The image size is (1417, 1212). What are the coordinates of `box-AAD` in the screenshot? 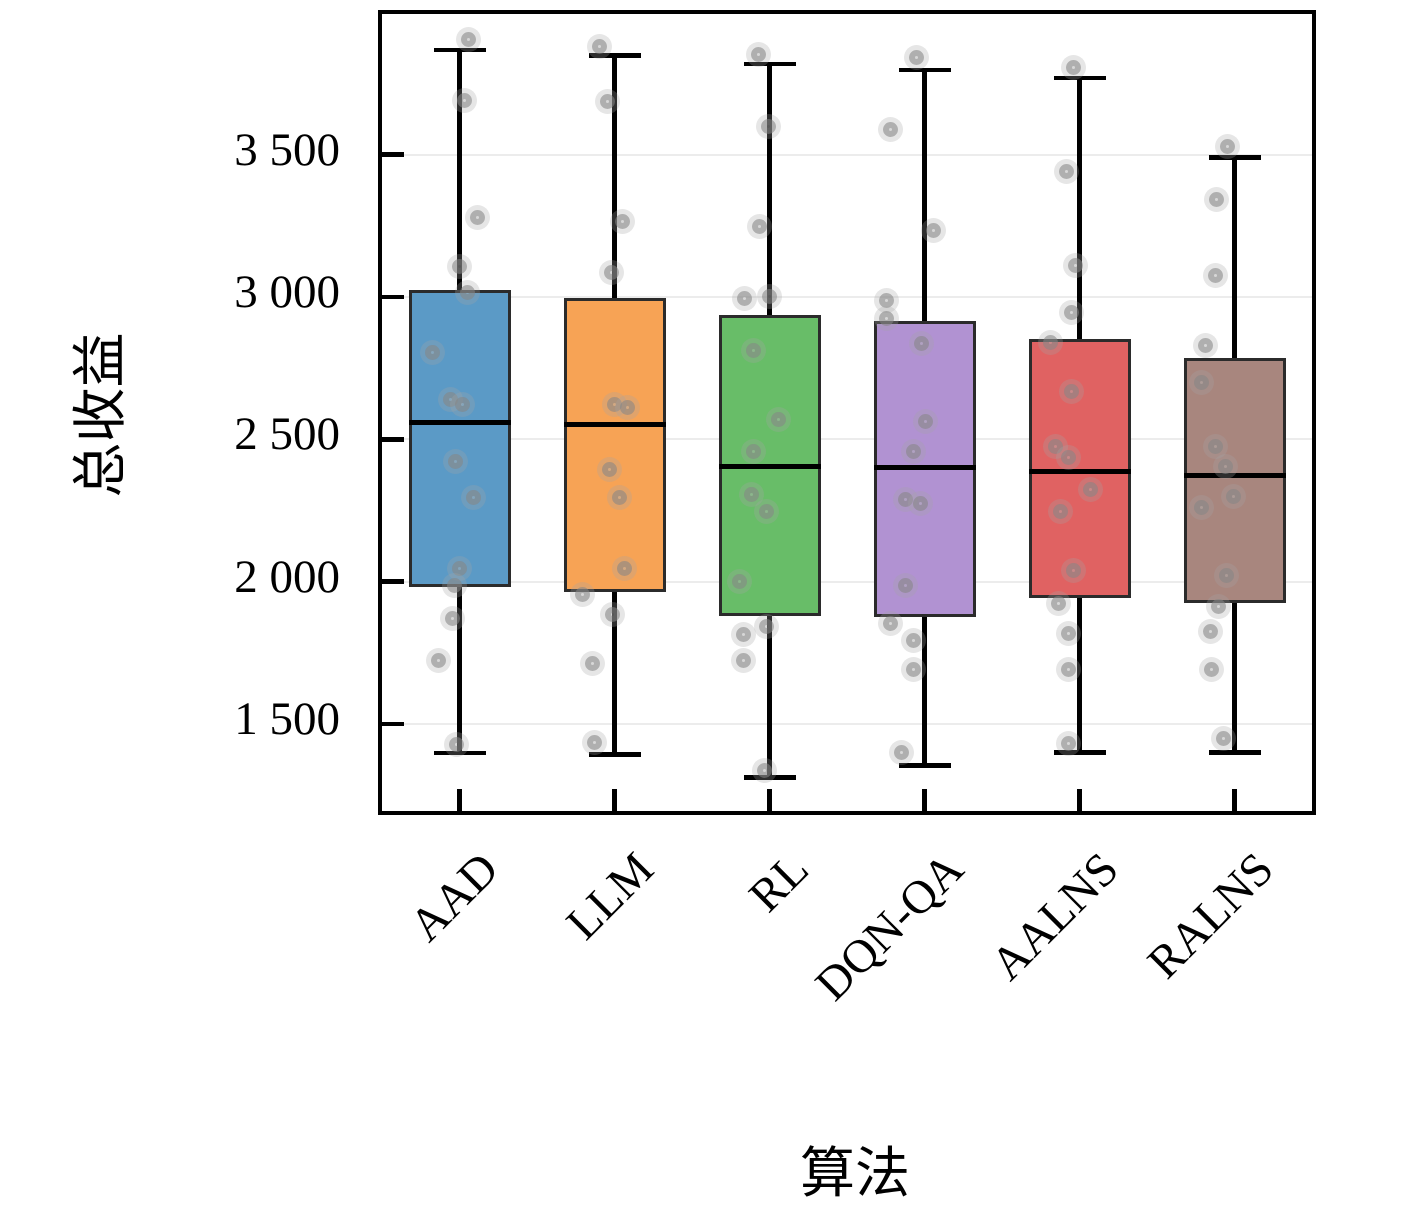 It's located at (459, 438).